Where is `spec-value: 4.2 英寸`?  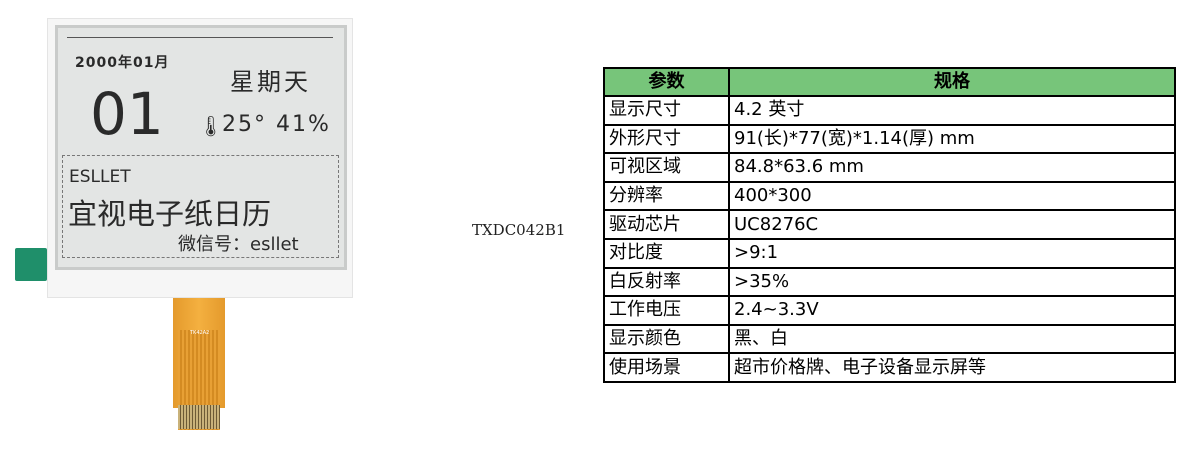 spec-value: 4.2 英寸 is located at coordinates (952, 110).